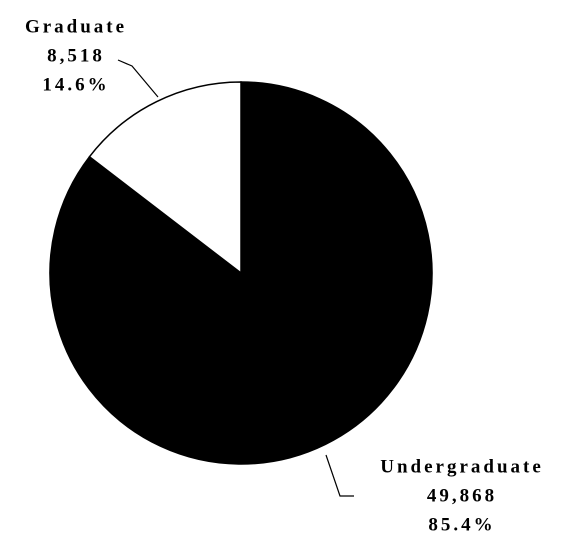 Image resolution: width=562 pixels, height=538 pixels. What do you see at coordinates (76, 26) in the screenshot?
I see `slice-label: Graduate` at bounding box center [76, 26].